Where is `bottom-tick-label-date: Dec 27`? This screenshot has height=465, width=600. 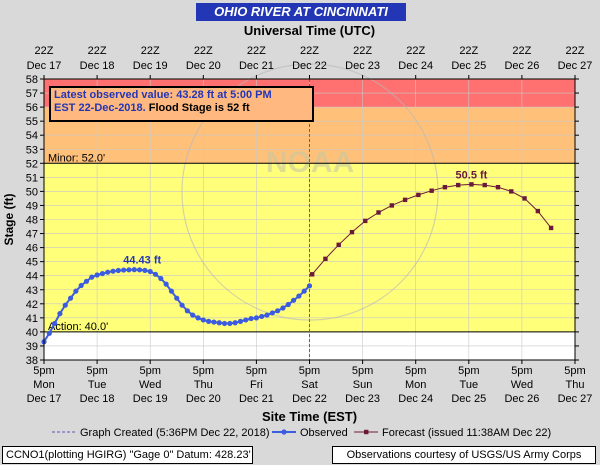 bottom-tick-label-date: Dec 27 is located at coordinates (575, 399).